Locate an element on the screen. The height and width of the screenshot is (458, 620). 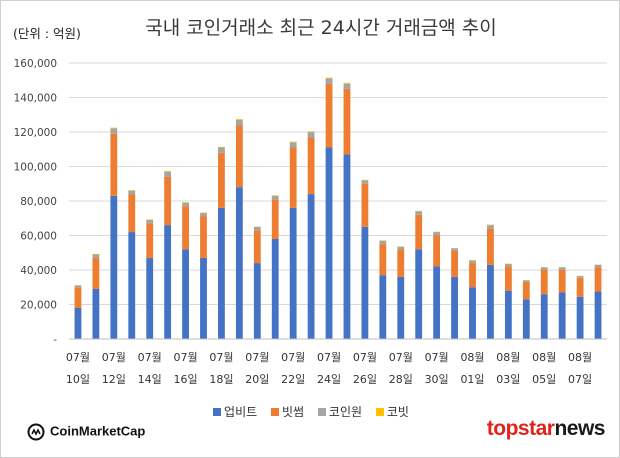
x-tick-label-day: 05일 is located at coordinates (544, 379).